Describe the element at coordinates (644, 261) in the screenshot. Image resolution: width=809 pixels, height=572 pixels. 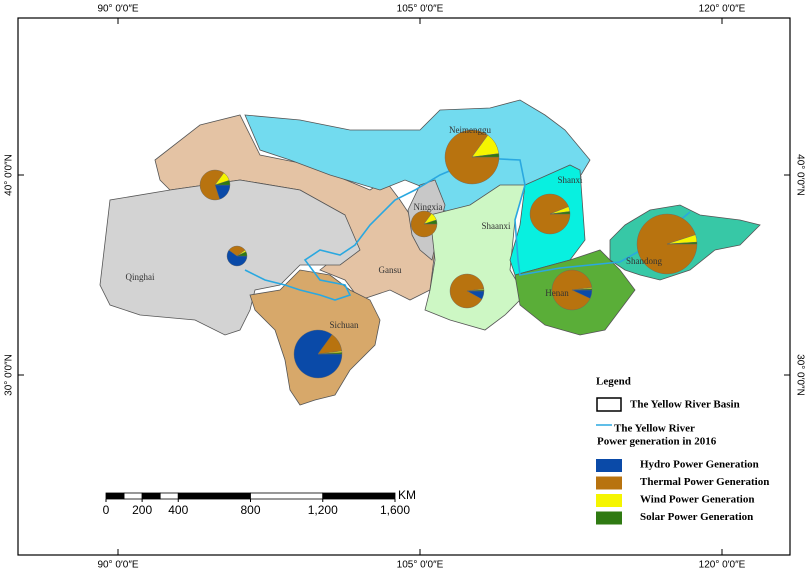
I see `province-label: Shandong` at that location.